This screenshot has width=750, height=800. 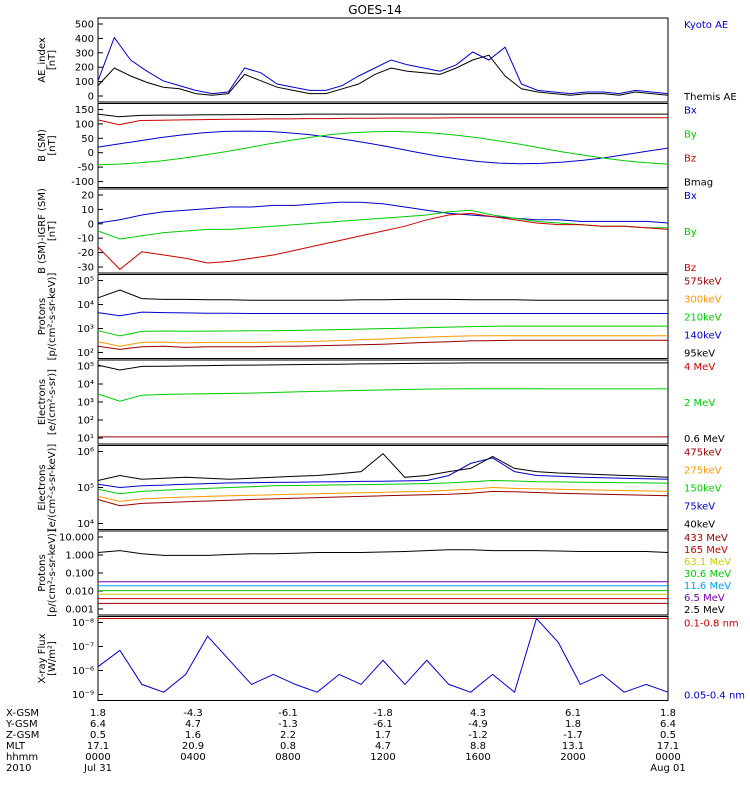 I want to click on legend-label: 275keV, so click(x=703, y=471).